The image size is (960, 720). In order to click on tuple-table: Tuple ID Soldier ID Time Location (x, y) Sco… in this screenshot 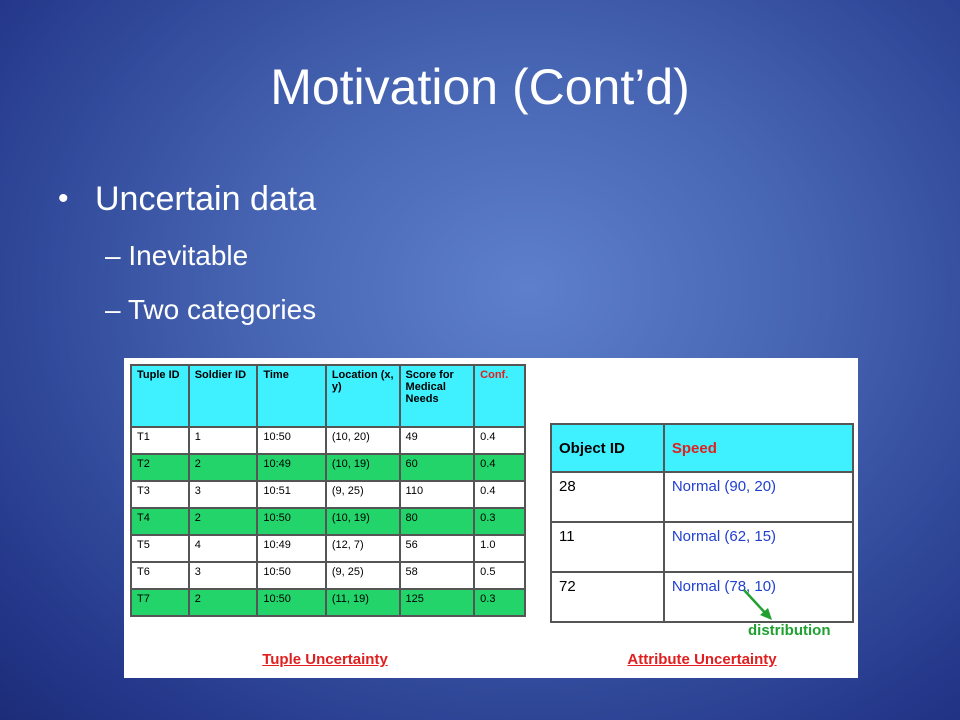, I will do `click(328, 490)`.